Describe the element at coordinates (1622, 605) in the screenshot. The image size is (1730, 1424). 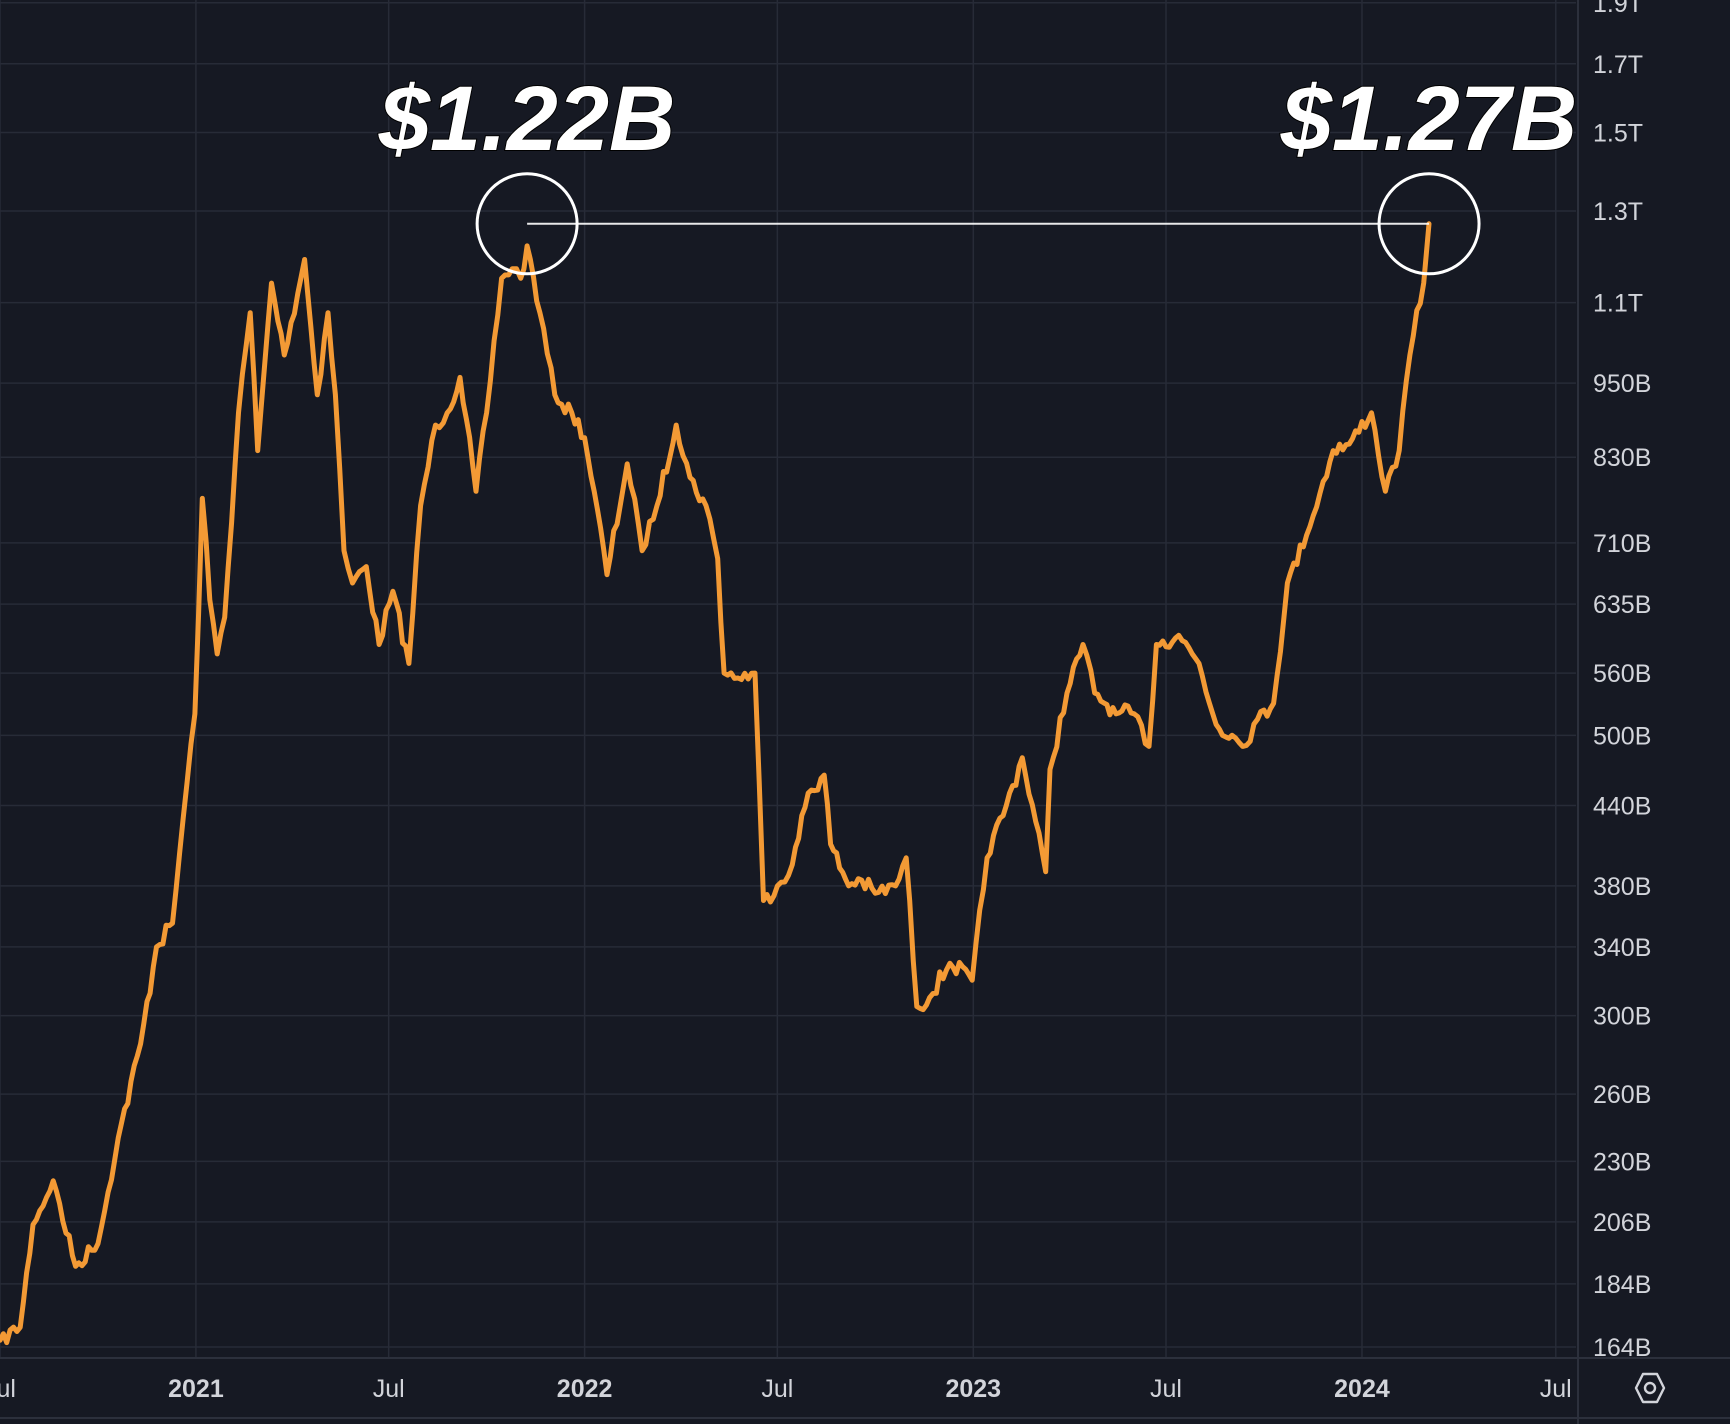
I see `y-tick-label: 635B` at that location.